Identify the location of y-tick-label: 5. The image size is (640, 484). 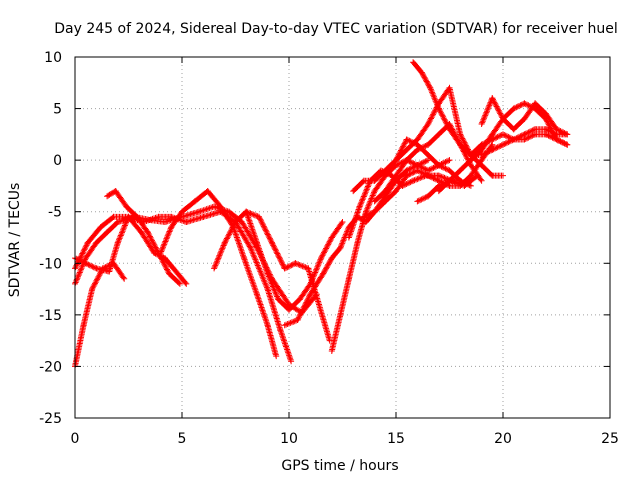
(57, 110).